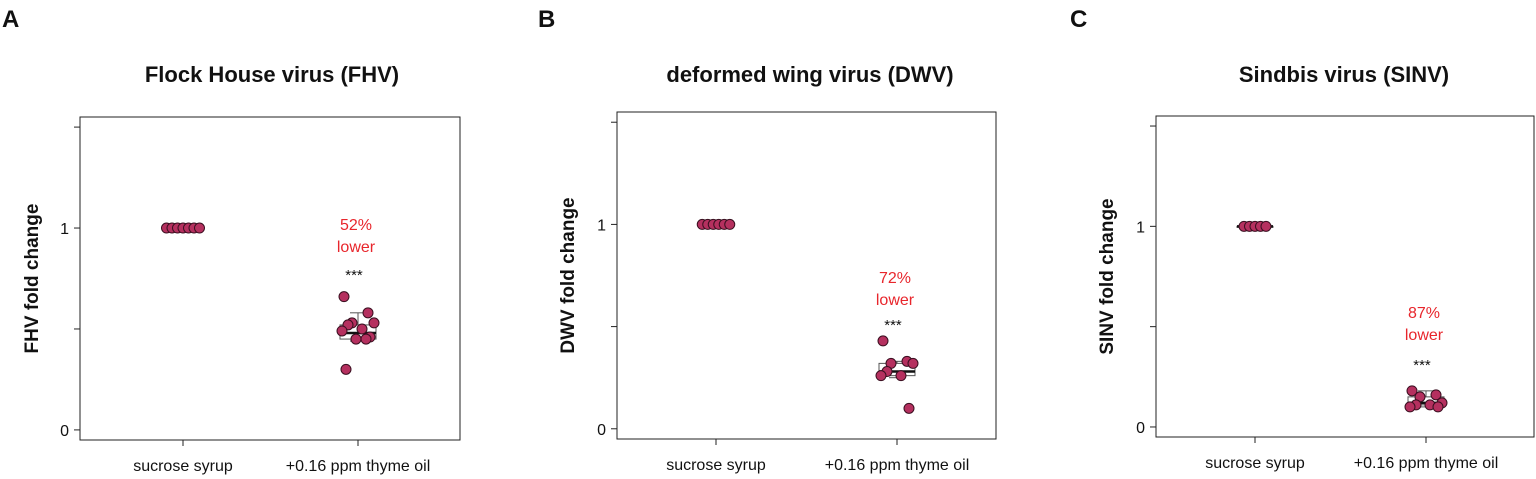 This screenshot has width=1536, height=479. I want to click on panel-letter-a: A, so click(11, 19).